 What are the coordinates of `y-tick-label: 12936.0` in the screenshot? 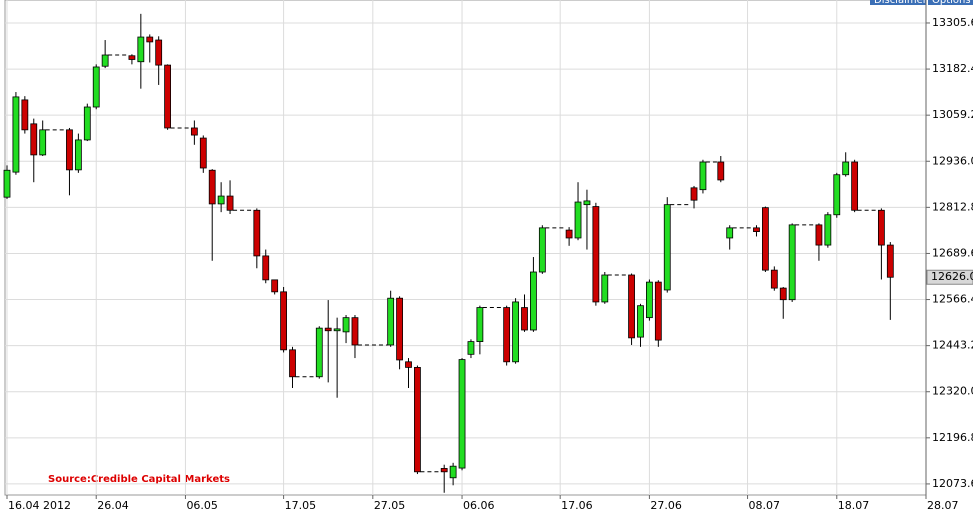 It's located at (952, 160).